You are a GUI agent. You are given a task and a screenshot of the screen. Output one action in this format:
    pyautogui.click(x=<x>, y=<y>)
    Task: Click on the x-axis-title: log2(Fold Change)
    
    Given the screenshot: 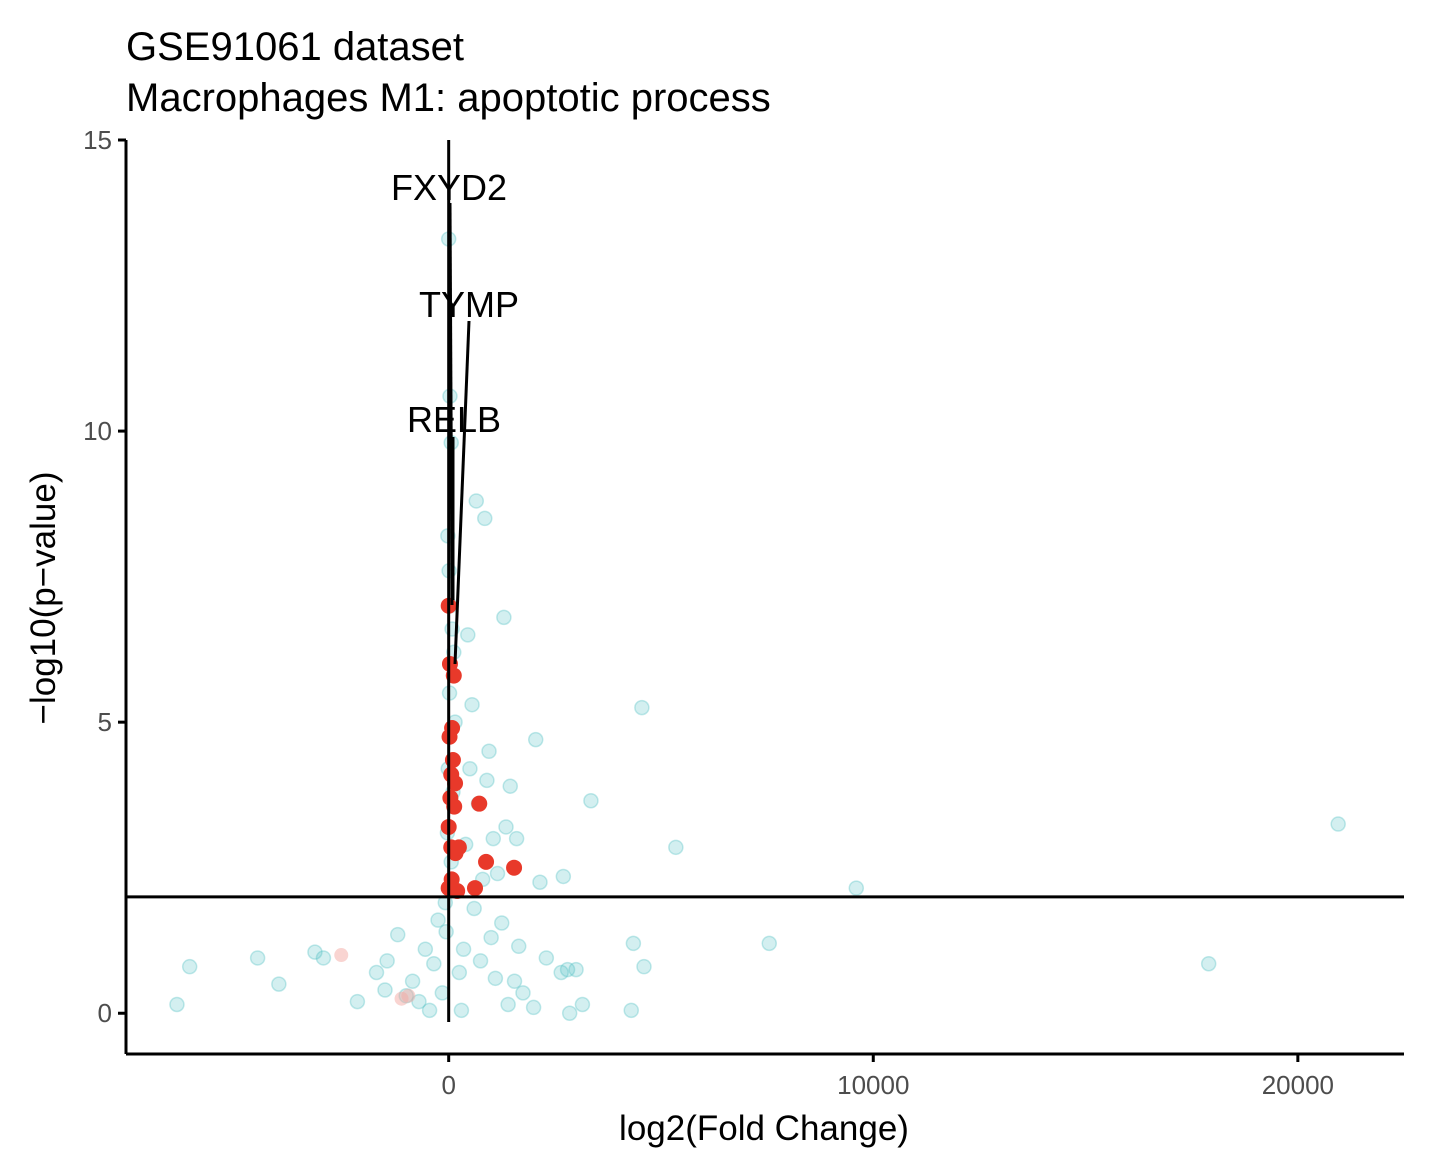 What is the action you would take?
    pyautogui.click(x=764, y=1128)
    